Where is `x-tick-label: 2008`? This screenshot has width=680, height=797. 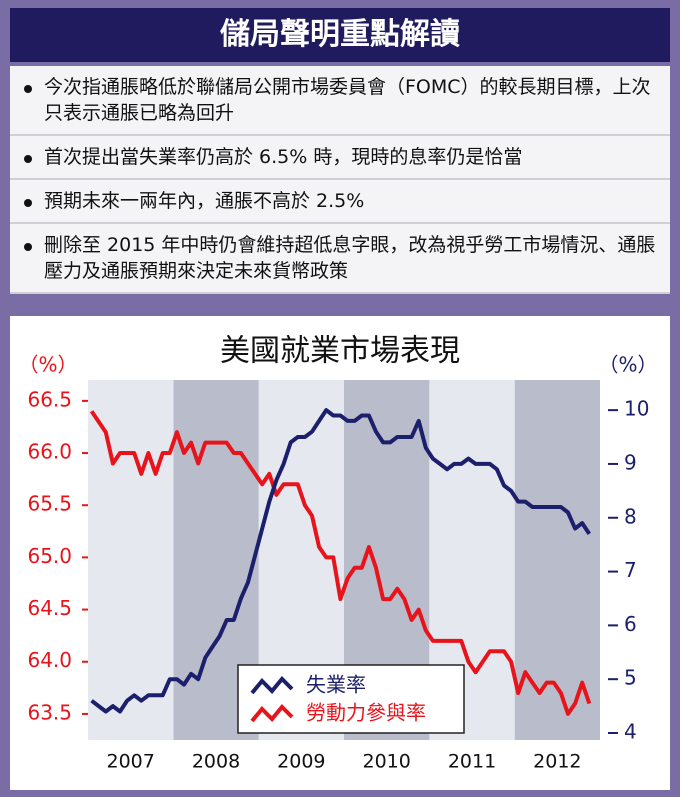 x-tick-label: 2008 is located at coordinates (216, 762).